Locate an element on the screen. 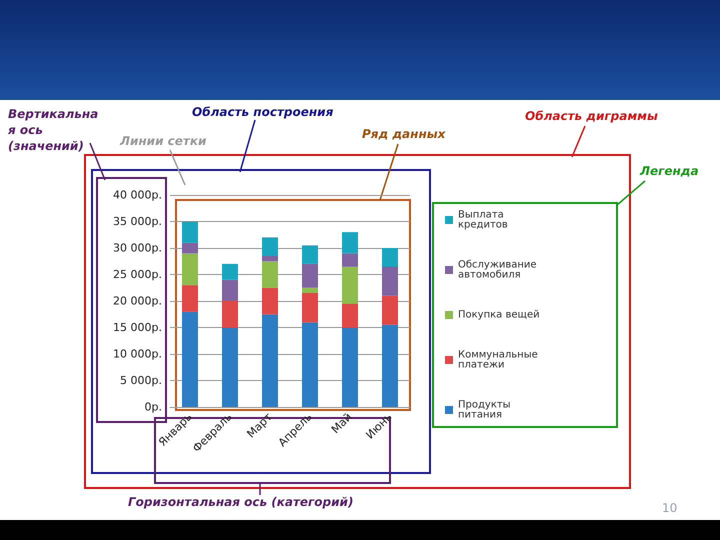 This screenshot has width=720, height=540. y-tick-label: 25 000р. is located at coordinates (137, 274).